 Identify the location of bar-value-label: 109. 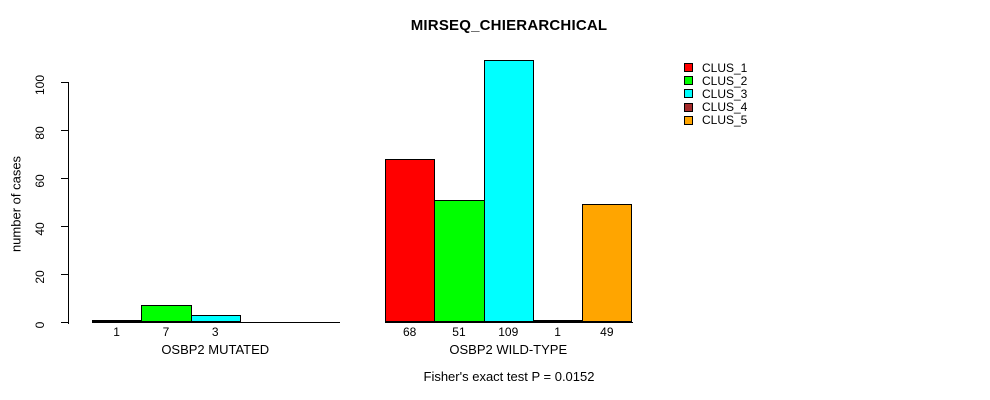
(508, 332).